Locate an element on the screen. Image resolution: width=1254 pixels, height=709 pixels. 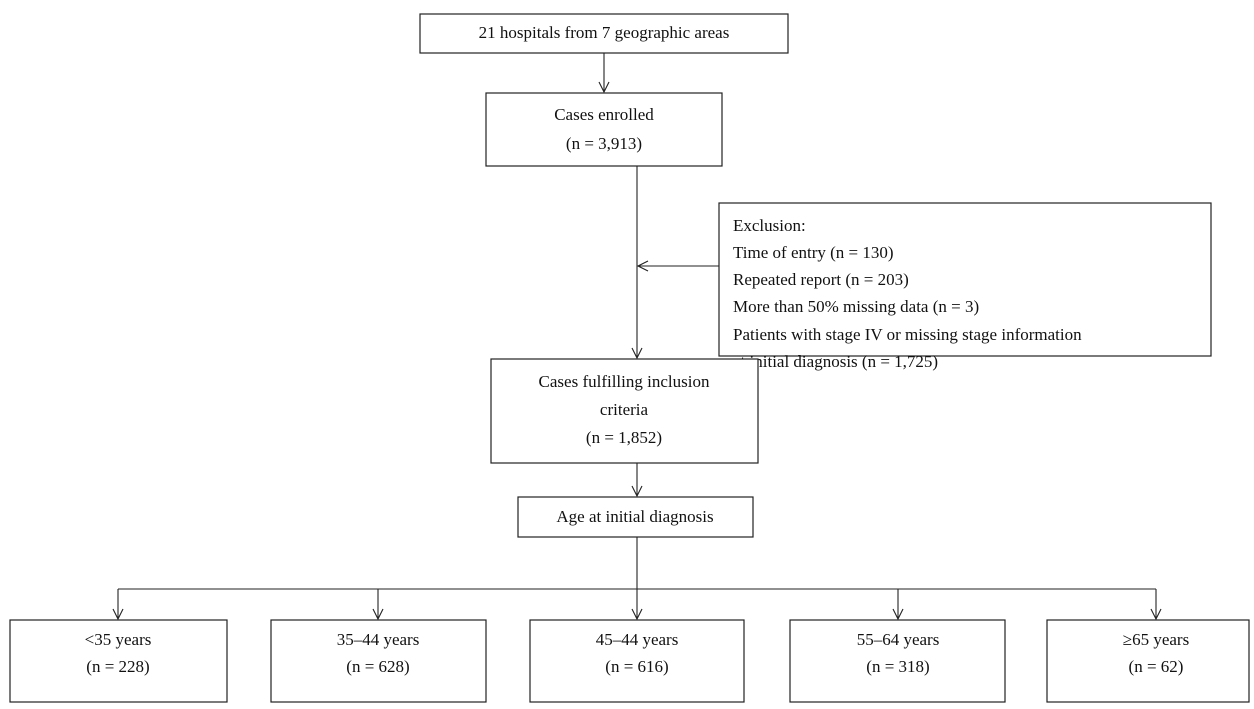
box-text: Repeated report (n = 203) is located at coordinates (821, 279).